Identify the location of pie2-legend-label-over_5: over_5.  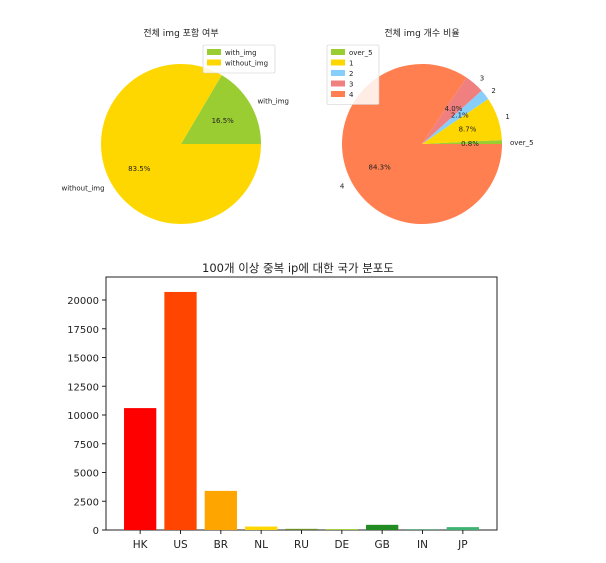
(361, 53).